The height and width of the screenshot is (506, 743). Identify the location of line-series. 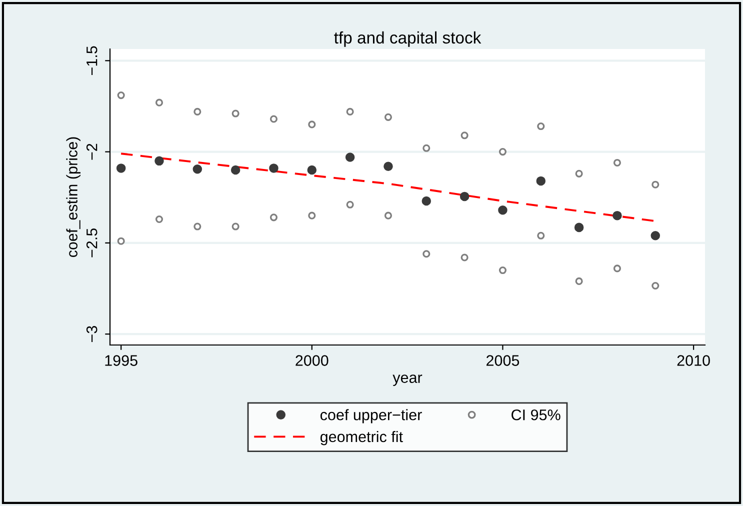
(388, 187).